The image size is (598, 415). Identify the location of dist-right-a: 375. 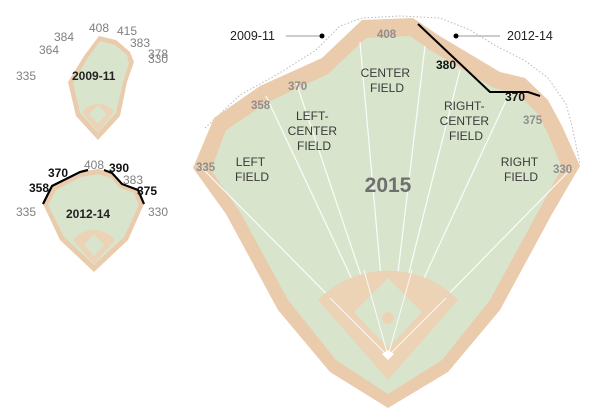
(147, 191).